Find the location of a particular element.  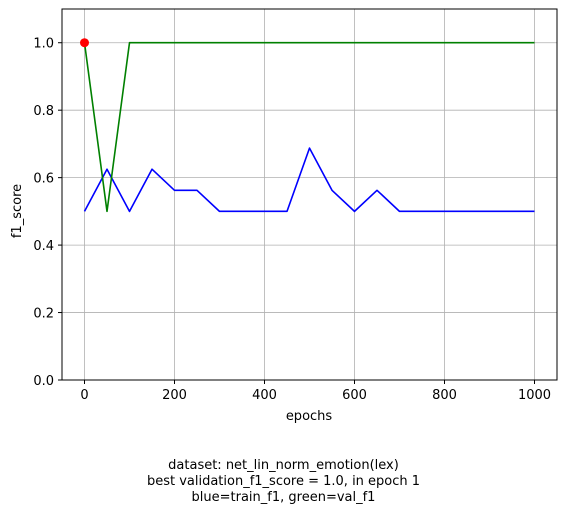

y-axis-label: f1_score is located at coordinates (17, 211).